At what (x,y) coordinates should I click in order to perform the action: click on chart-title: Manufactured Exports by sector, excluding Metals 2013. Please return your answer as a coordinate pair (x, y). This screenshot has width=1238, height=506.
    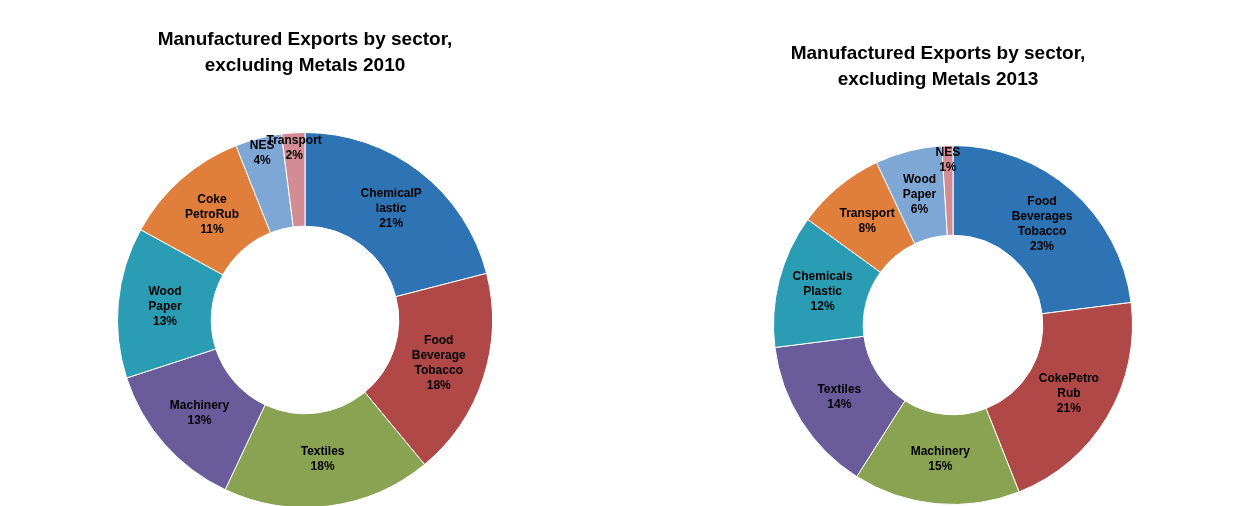
    Looking at the image, I should click on (938, 66).